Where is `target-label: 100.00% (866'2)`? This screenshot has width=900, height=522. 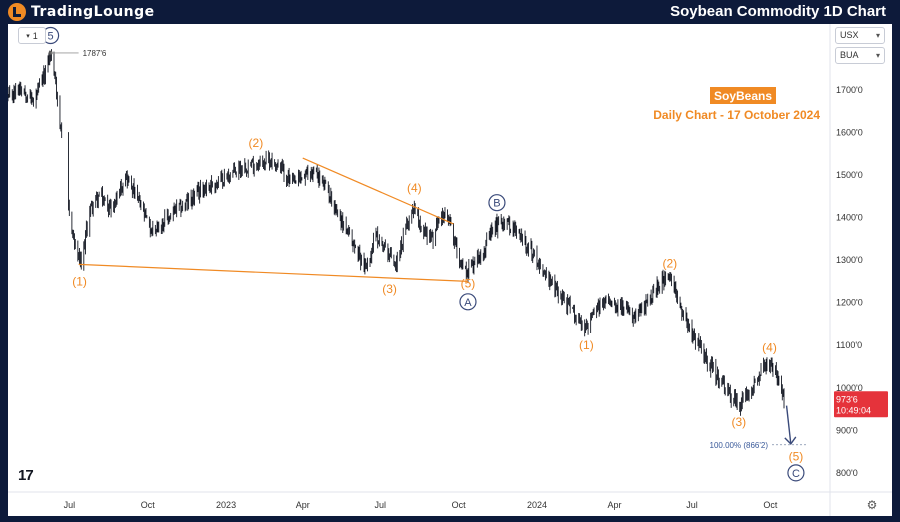
target-label: 100.00% (866'2) is located at coordinates (739, 445).